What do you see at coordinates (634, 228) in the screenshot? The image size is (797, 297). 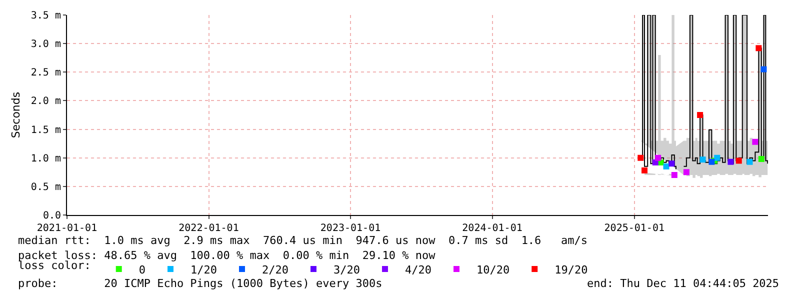 I see `x-tick-label: 2025-01-01` at bounding box center [634, 228].